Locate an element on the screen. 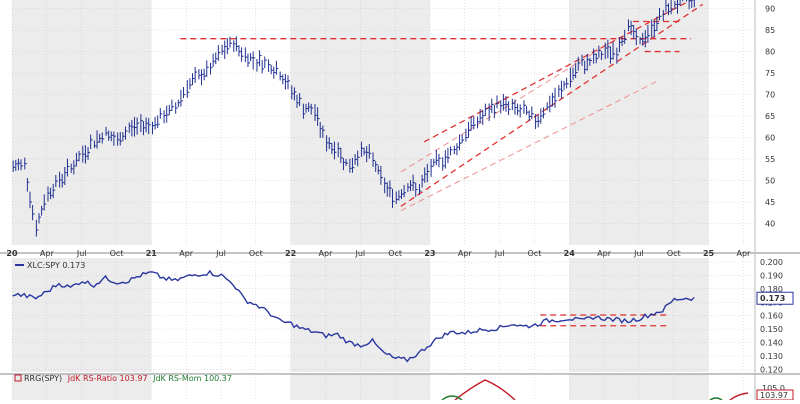 This screenshot has width=800, height=404. price-y-tick-label: 70 is located at coordinates (770, 95).